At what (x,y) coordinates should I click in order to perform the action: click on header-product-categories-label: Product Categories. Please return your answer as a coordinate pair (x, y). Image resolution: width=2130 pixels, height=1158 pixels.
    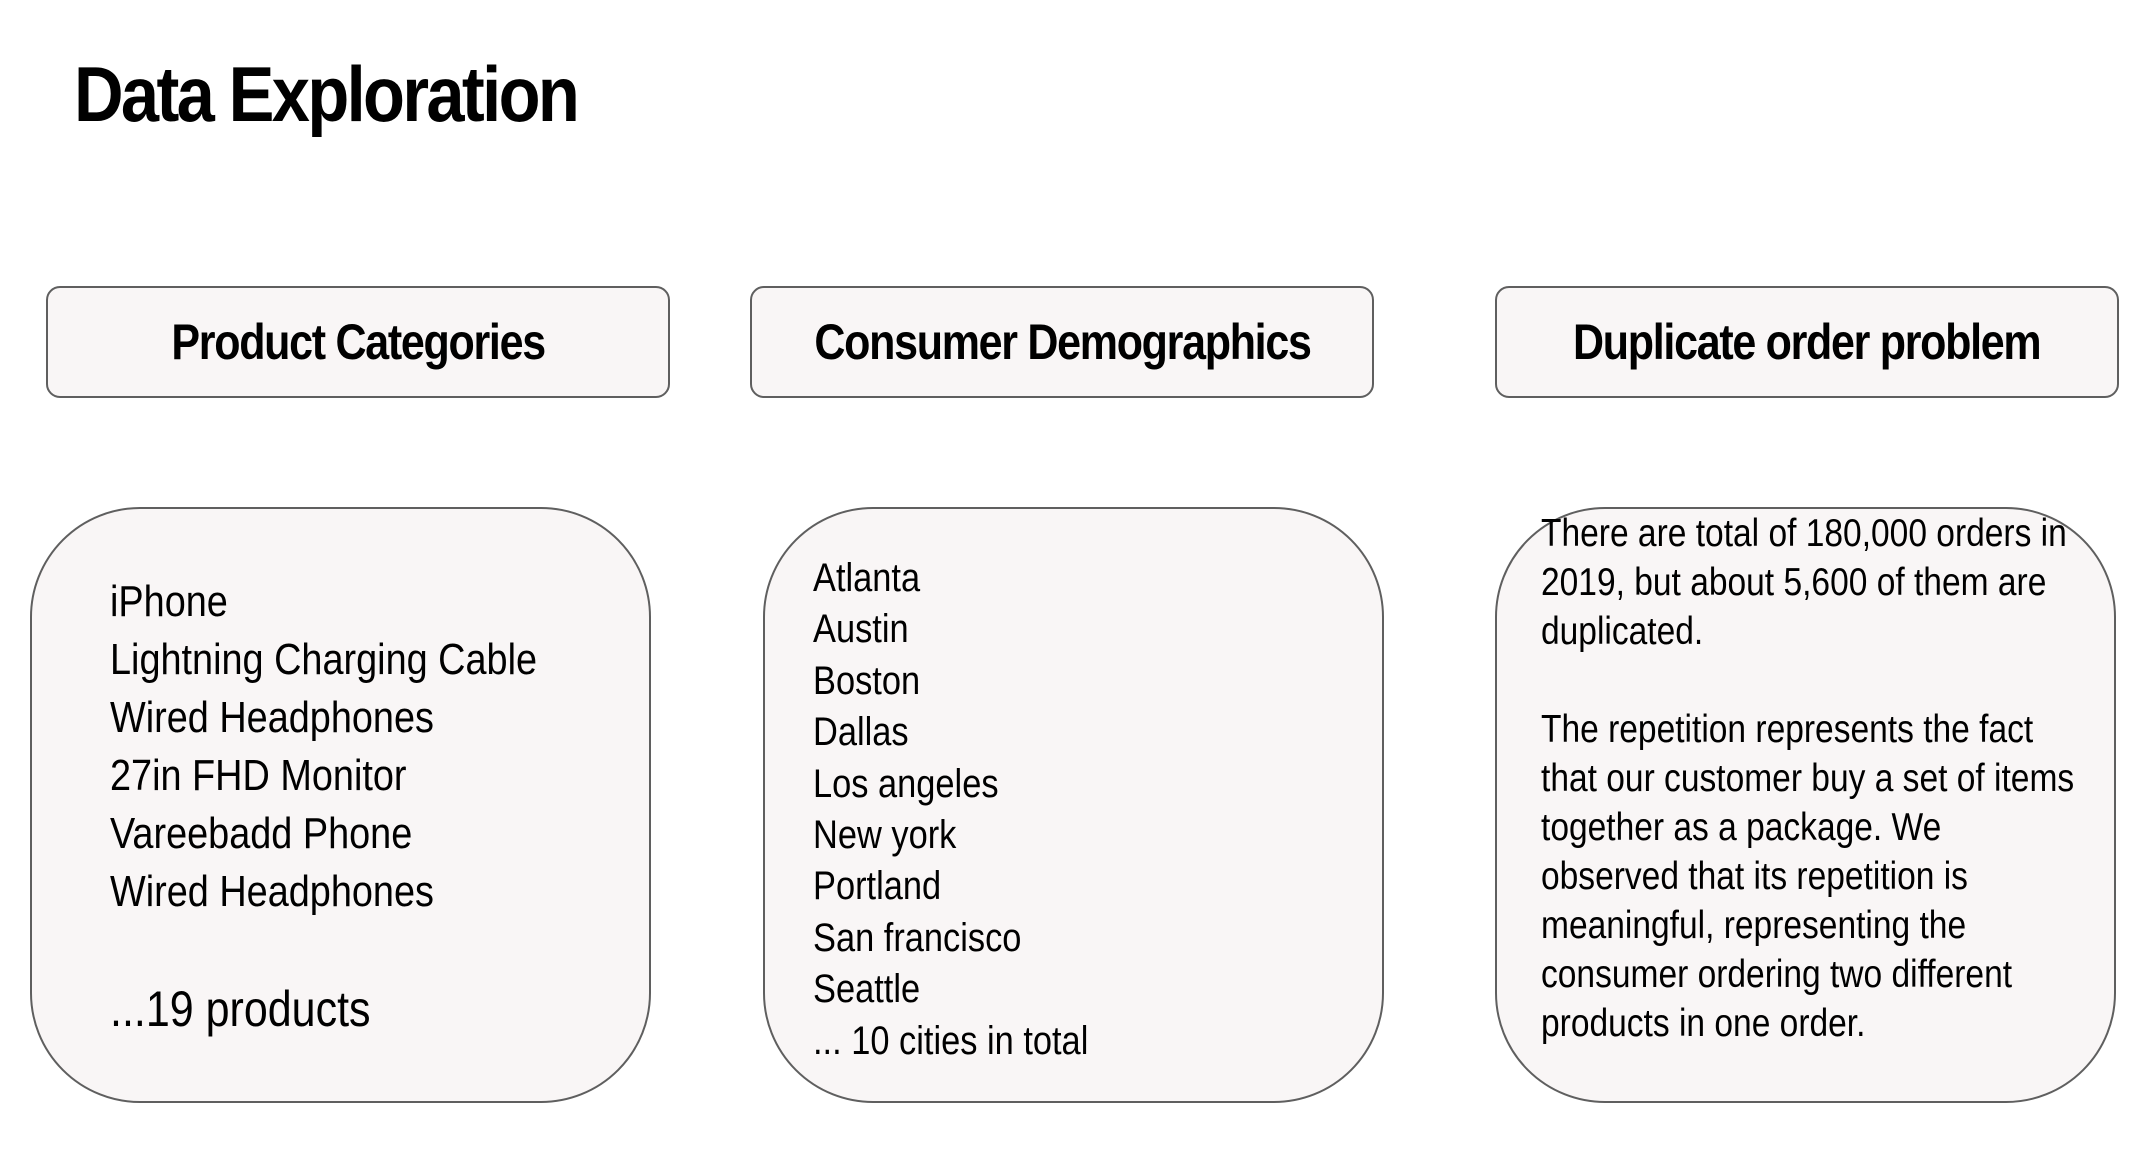
    Looking at the image, I should click on (358, 342).